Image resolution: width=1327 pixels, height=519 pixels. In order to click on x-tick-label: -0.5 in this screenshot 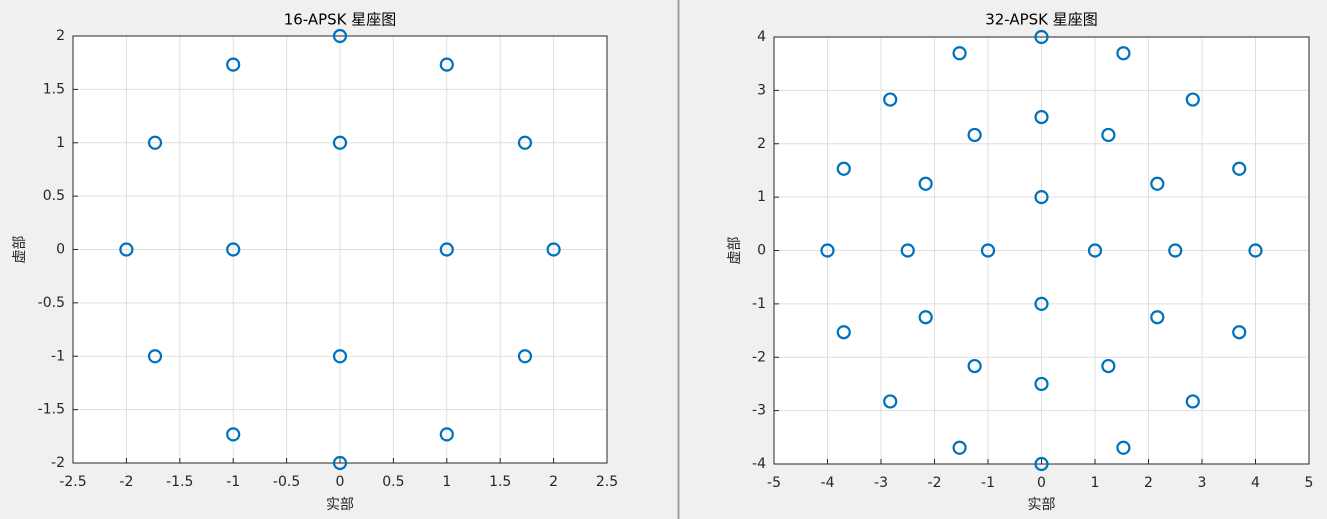, I will do `click(286, 482)`.